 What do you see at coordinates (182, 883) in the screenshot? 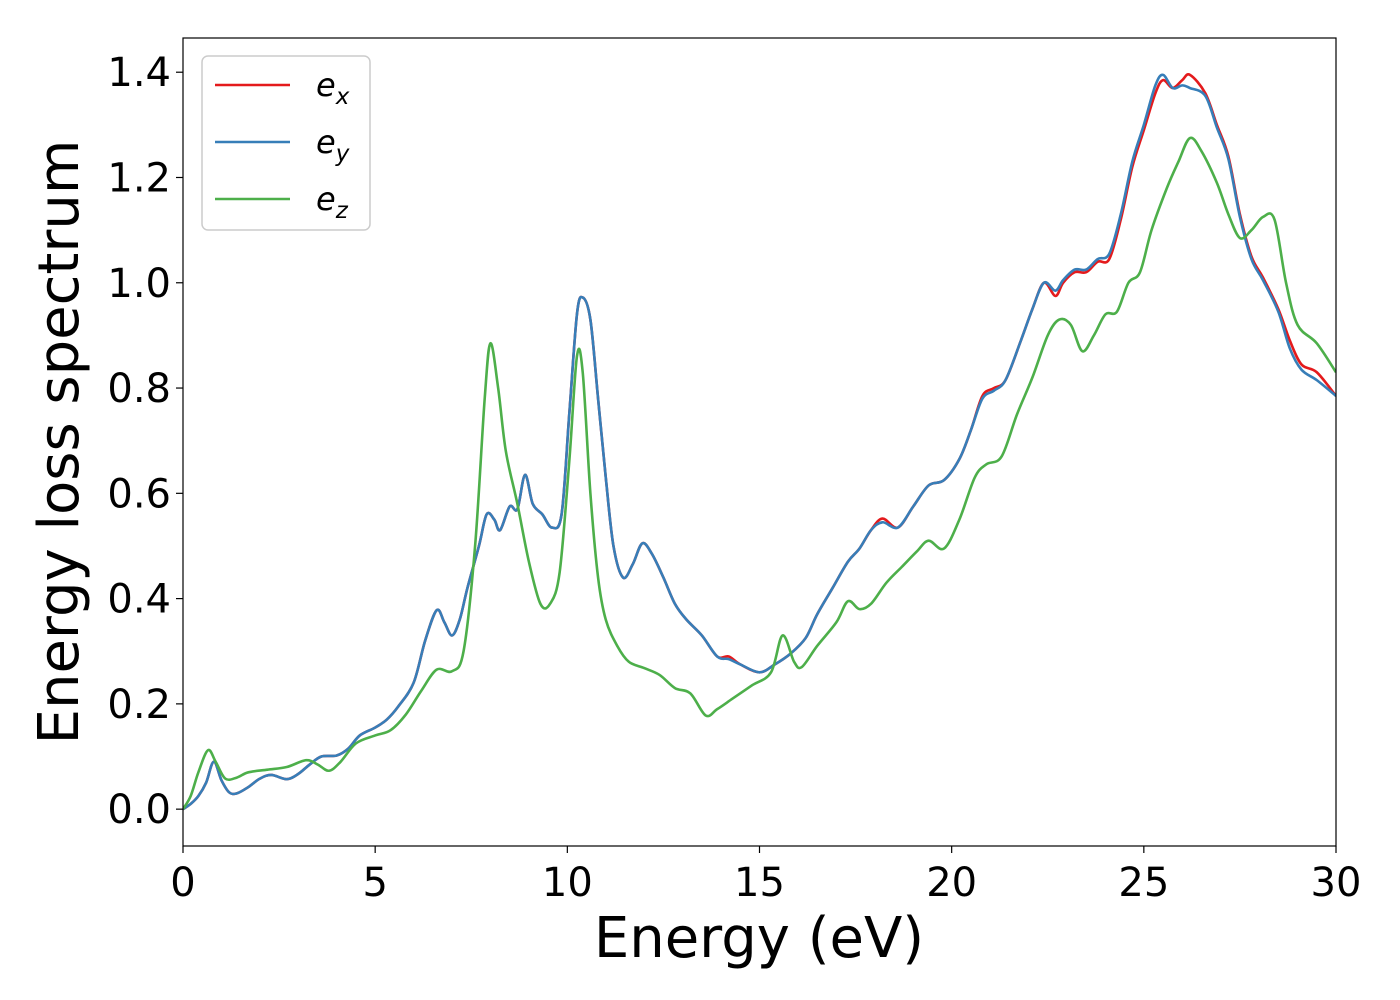
I see `x-tick-label: 0` at bounding box center [182, 883].